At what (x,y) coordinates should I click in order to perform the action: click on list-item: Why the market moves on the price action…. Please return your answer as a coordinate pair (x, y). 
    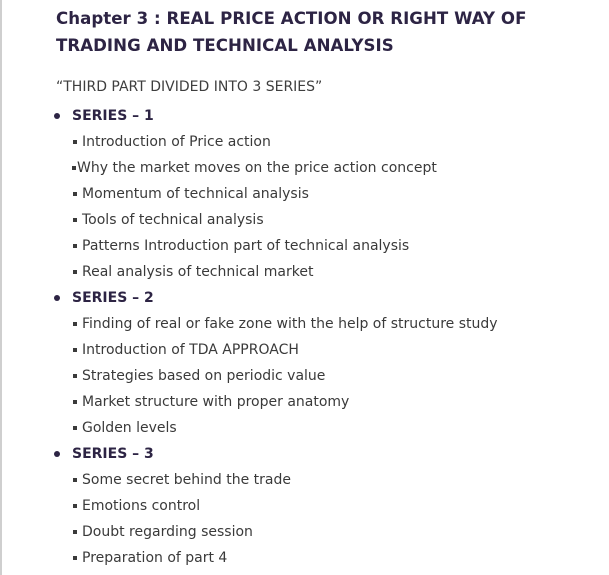
    Looking at the image, I should click on (328, 168).